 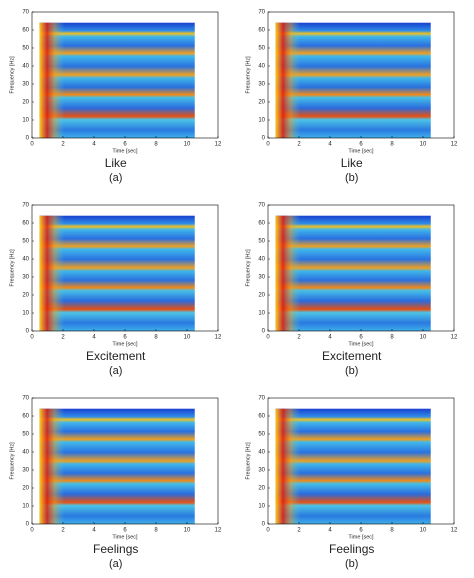 I want to click on caption: Excitement, so click(x=352, y=356).